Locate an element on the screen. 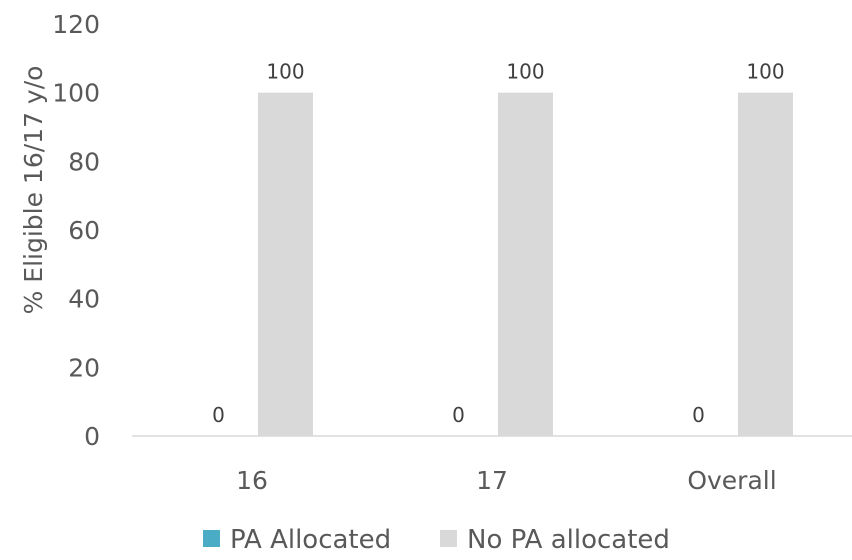 The width and height of the screenshot is (852, 560). y-tick-label: 40 is located at coordinates (84, 299).